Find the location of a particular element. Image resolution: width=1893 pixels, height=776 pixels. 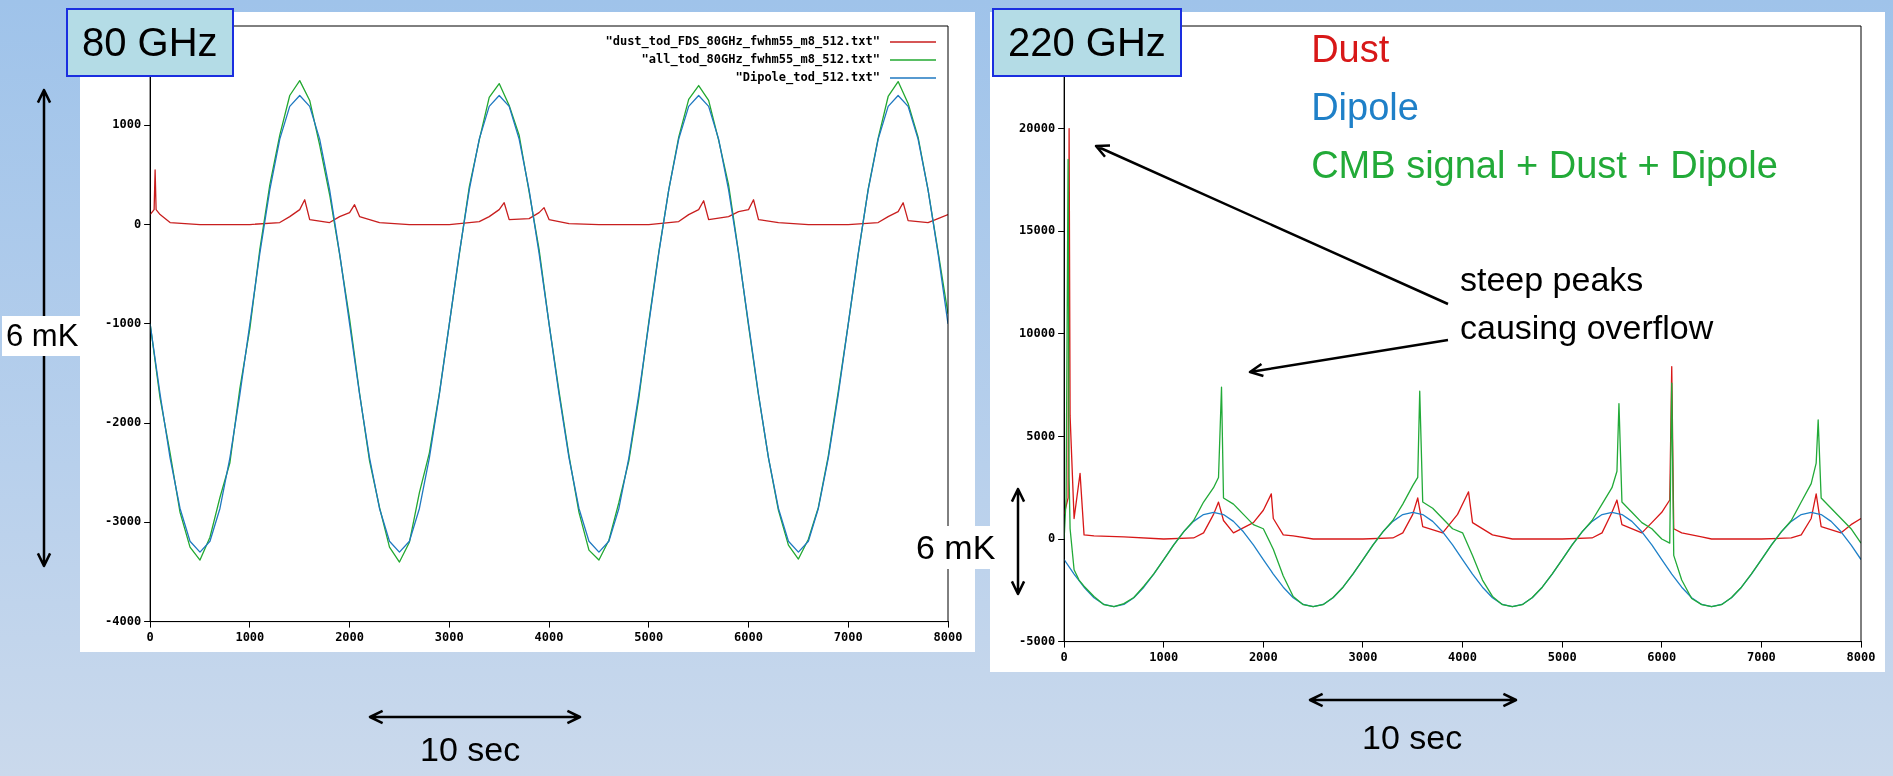

legend-label: "Dipole_tod_512.txt" is located at coordinates (807, 78).